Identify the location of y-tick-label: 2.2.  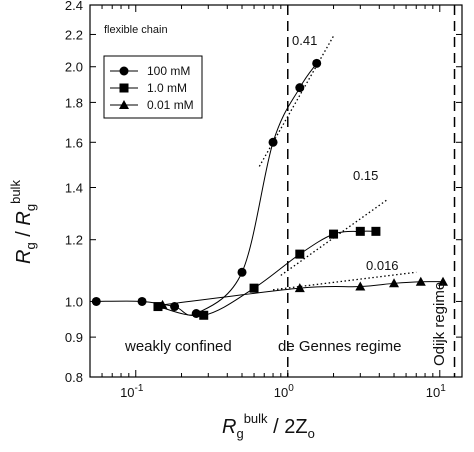
(74, 34).